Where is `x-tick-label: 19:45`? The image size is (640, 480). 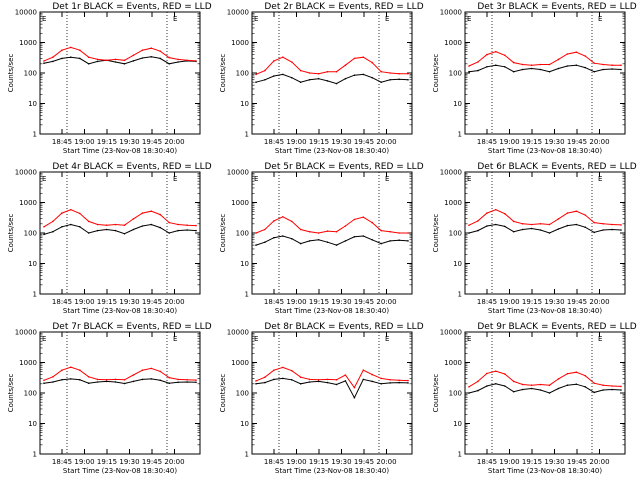
x-tick-label: 19:45 is located at coordinates (364, 302).